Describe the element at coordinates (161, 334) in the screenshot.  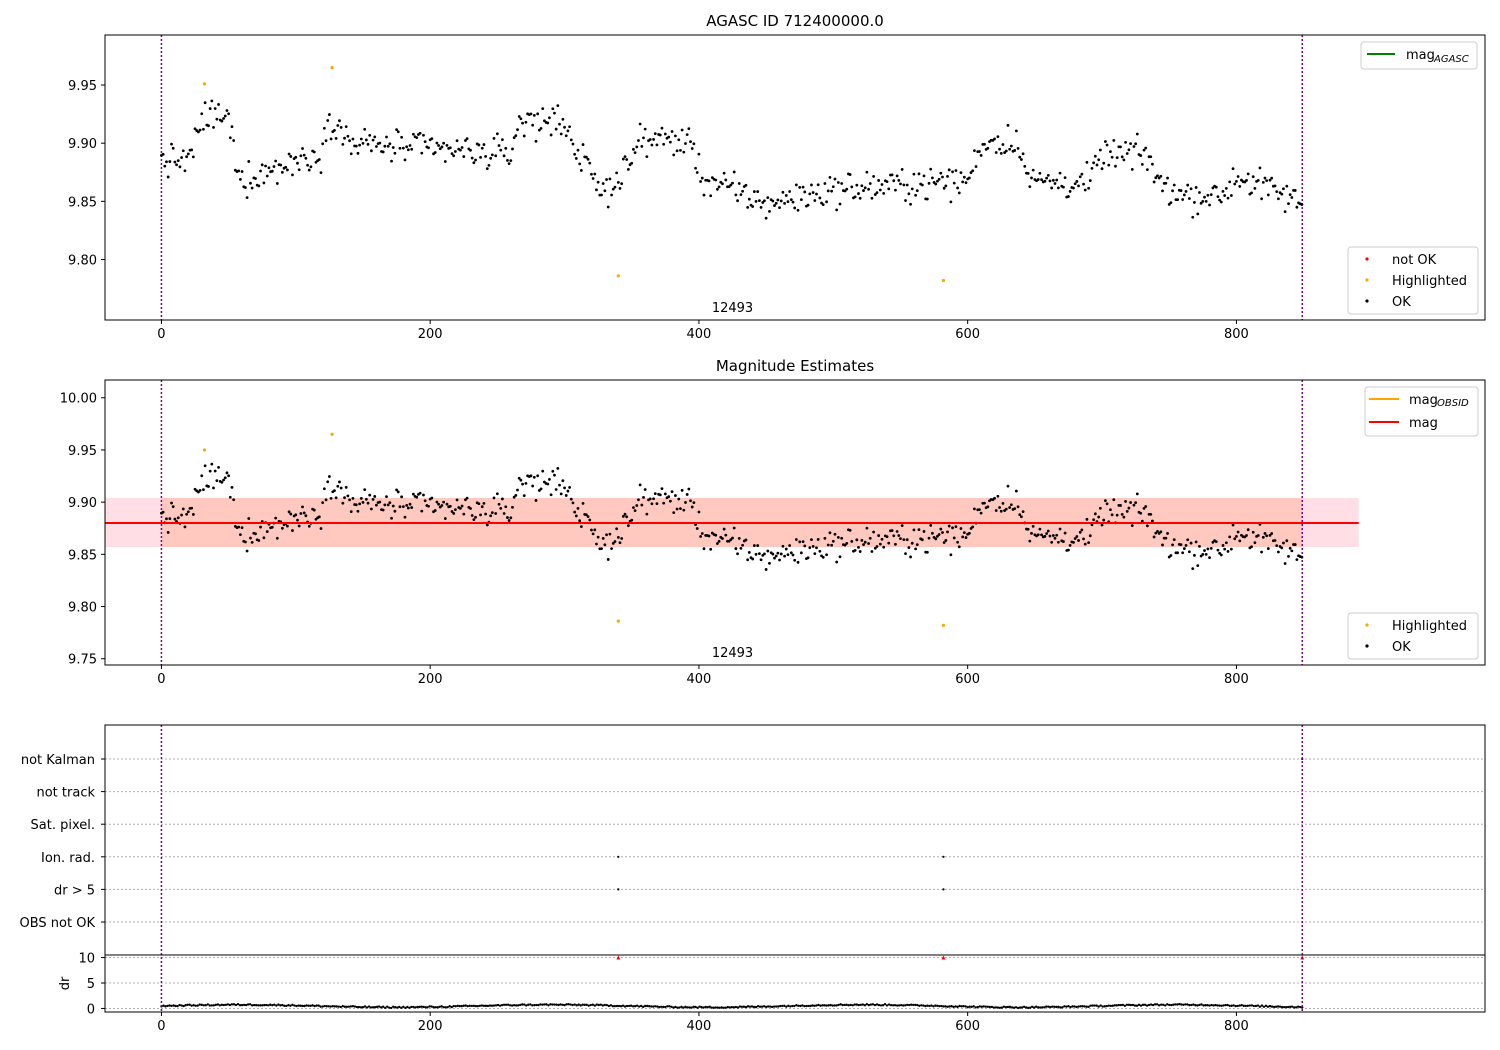
I see `x-tick-label: 0` at that location.